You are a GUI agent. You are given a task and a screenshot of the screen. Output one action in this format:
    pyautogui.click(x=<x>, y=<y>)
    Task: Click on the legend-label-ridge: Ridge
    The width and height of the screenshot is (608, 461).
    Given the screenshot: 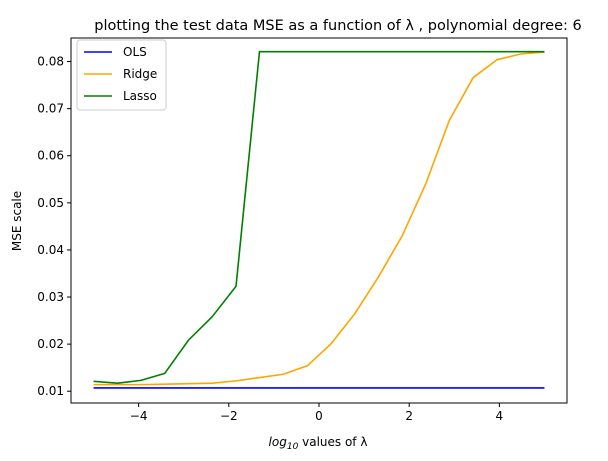 What is the action you would take?
    pyautogui.click(x=140, y=74)
    